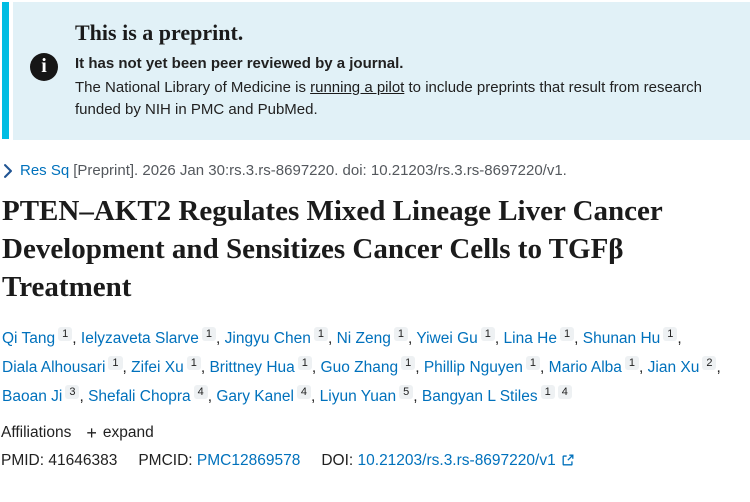 This screenshot has width=750, height=502. I want to click on author-link: Diala Alhousari, so click(54, 367).